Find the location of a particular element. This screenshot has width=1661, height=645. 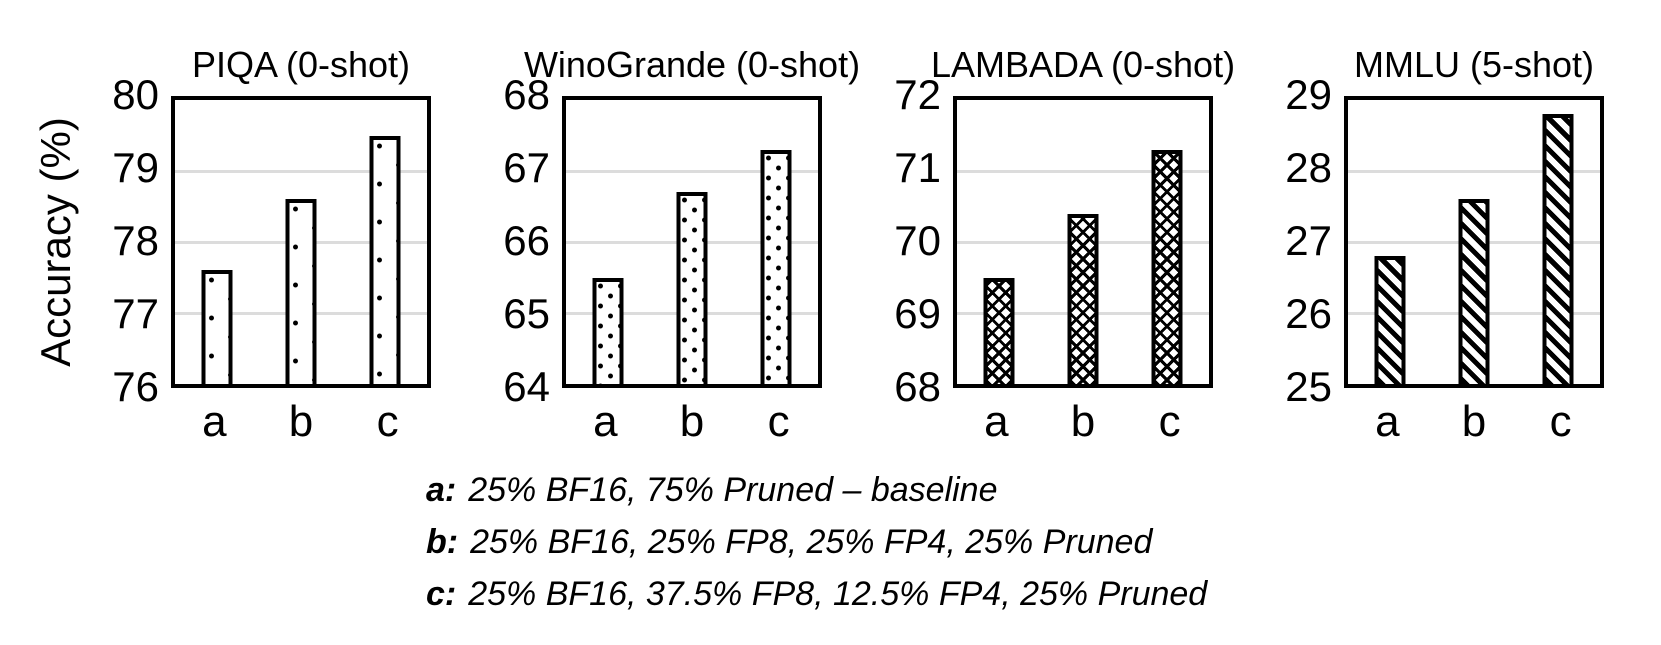

y-tick-label: 71 is located at coordinates (917, 168).